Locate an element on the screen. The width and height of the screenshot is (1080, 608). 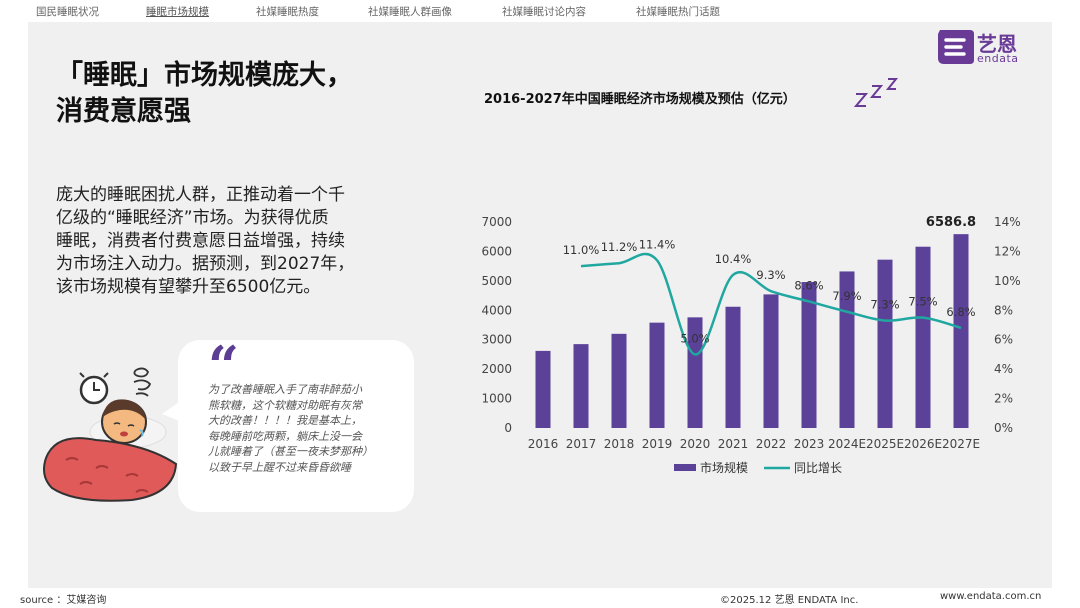
legend-label: 同比增长 is located at coordinates (818, 468).